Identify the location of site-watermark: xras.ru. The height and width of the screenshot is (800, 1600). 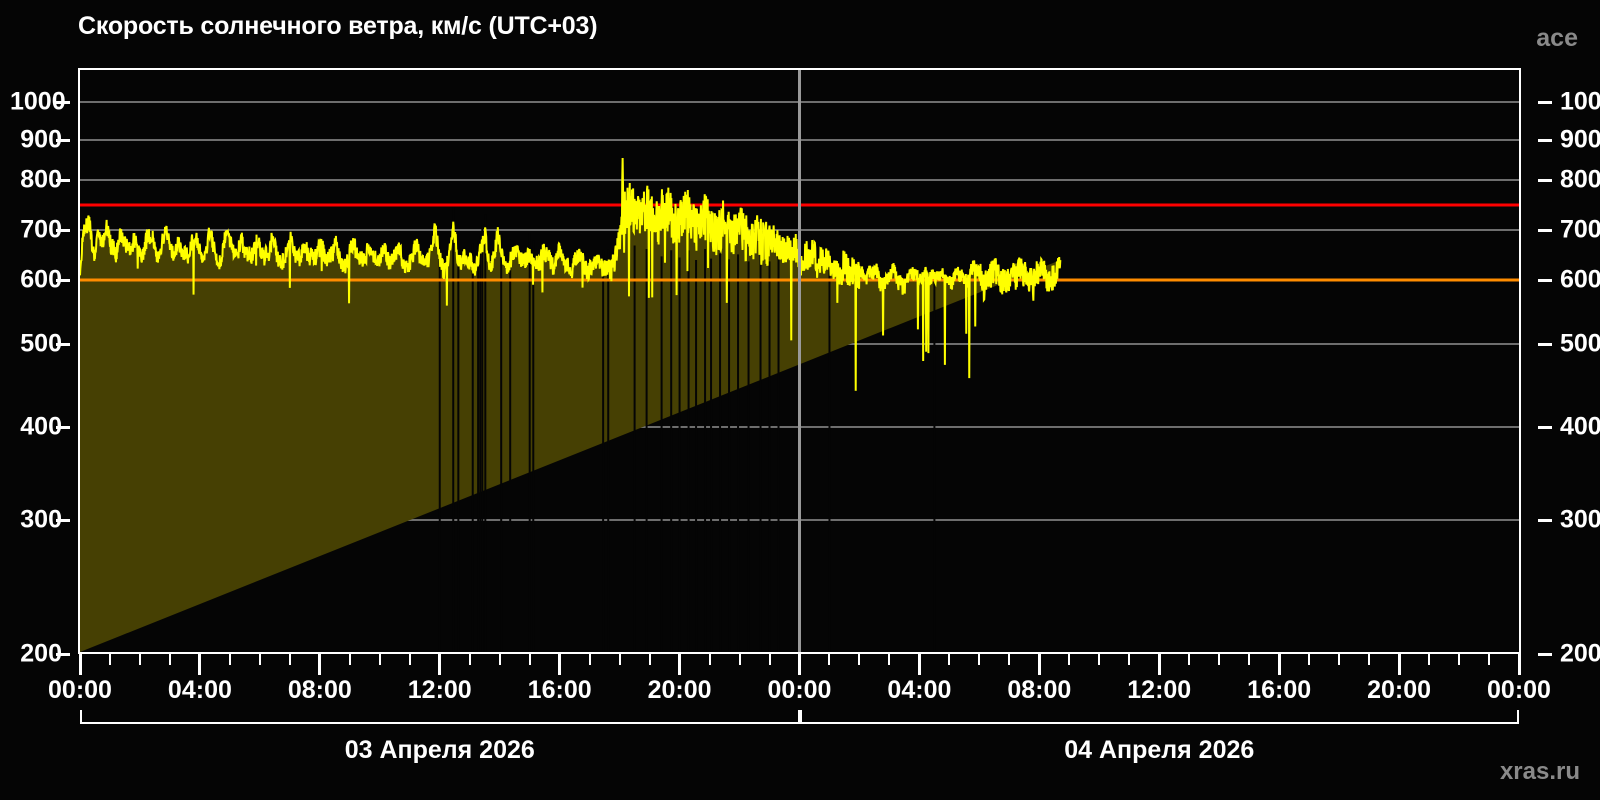
(1539, 771).